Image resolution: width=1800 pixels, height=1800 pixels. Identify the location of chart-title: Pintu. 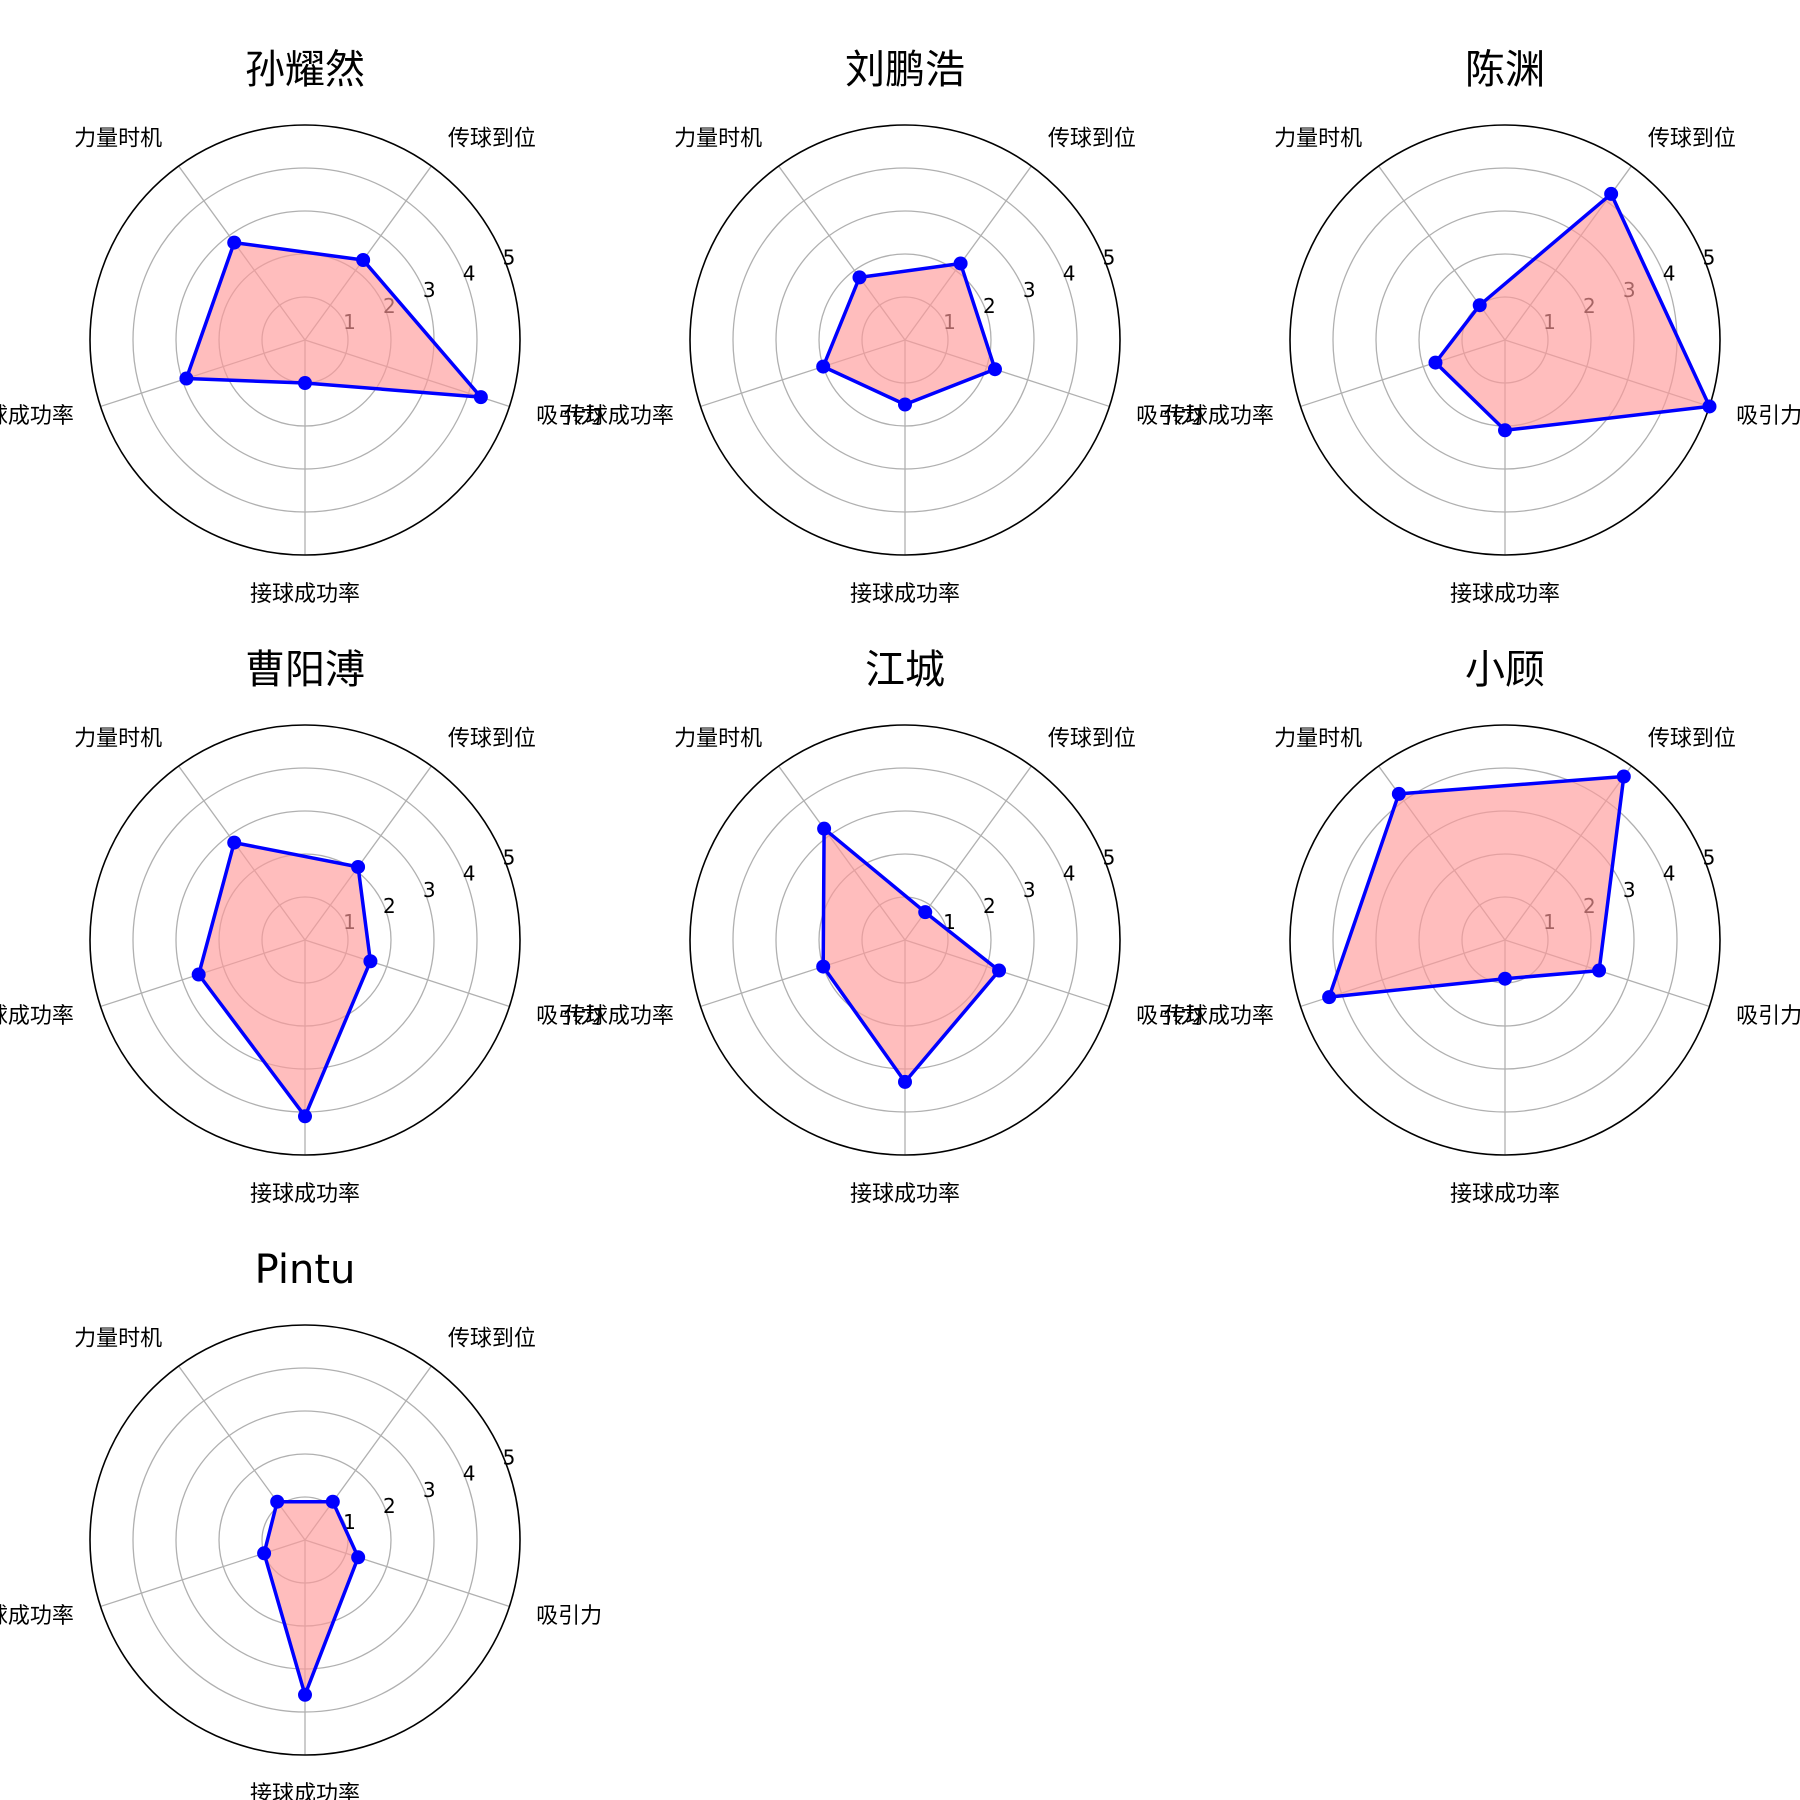
(305, 1270).